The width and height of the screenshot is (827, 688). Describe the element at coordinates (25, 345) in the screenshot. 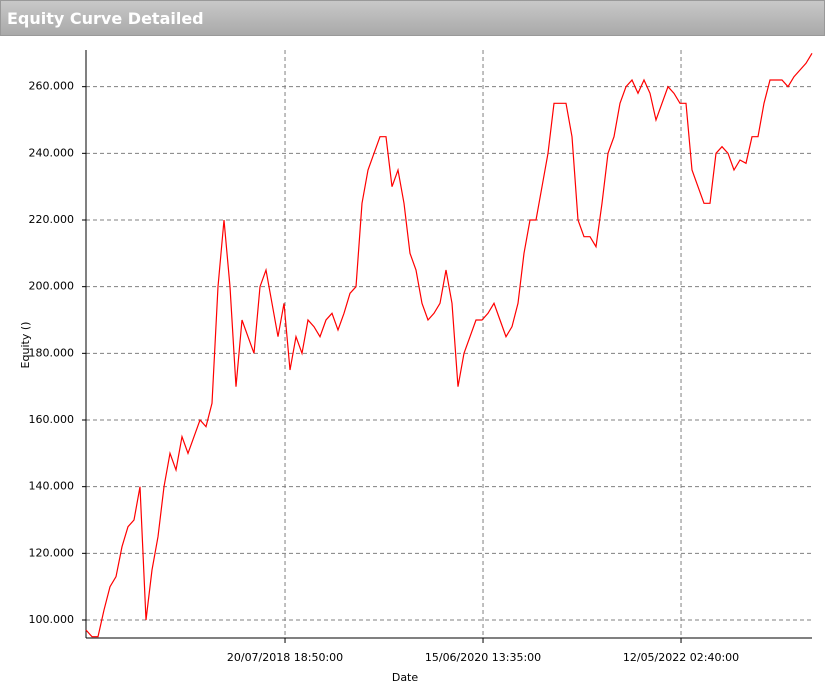

I see `y-axis-label: Equity ()` at that location.